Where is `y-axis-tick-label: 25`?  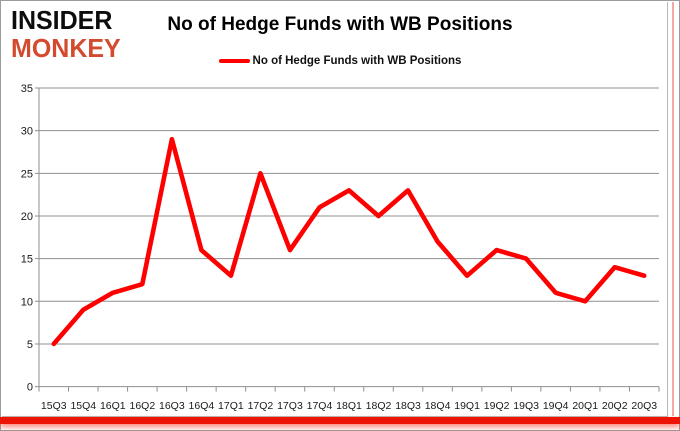
y-axis-tick-label: 25 is located at coordinates (27, 174).